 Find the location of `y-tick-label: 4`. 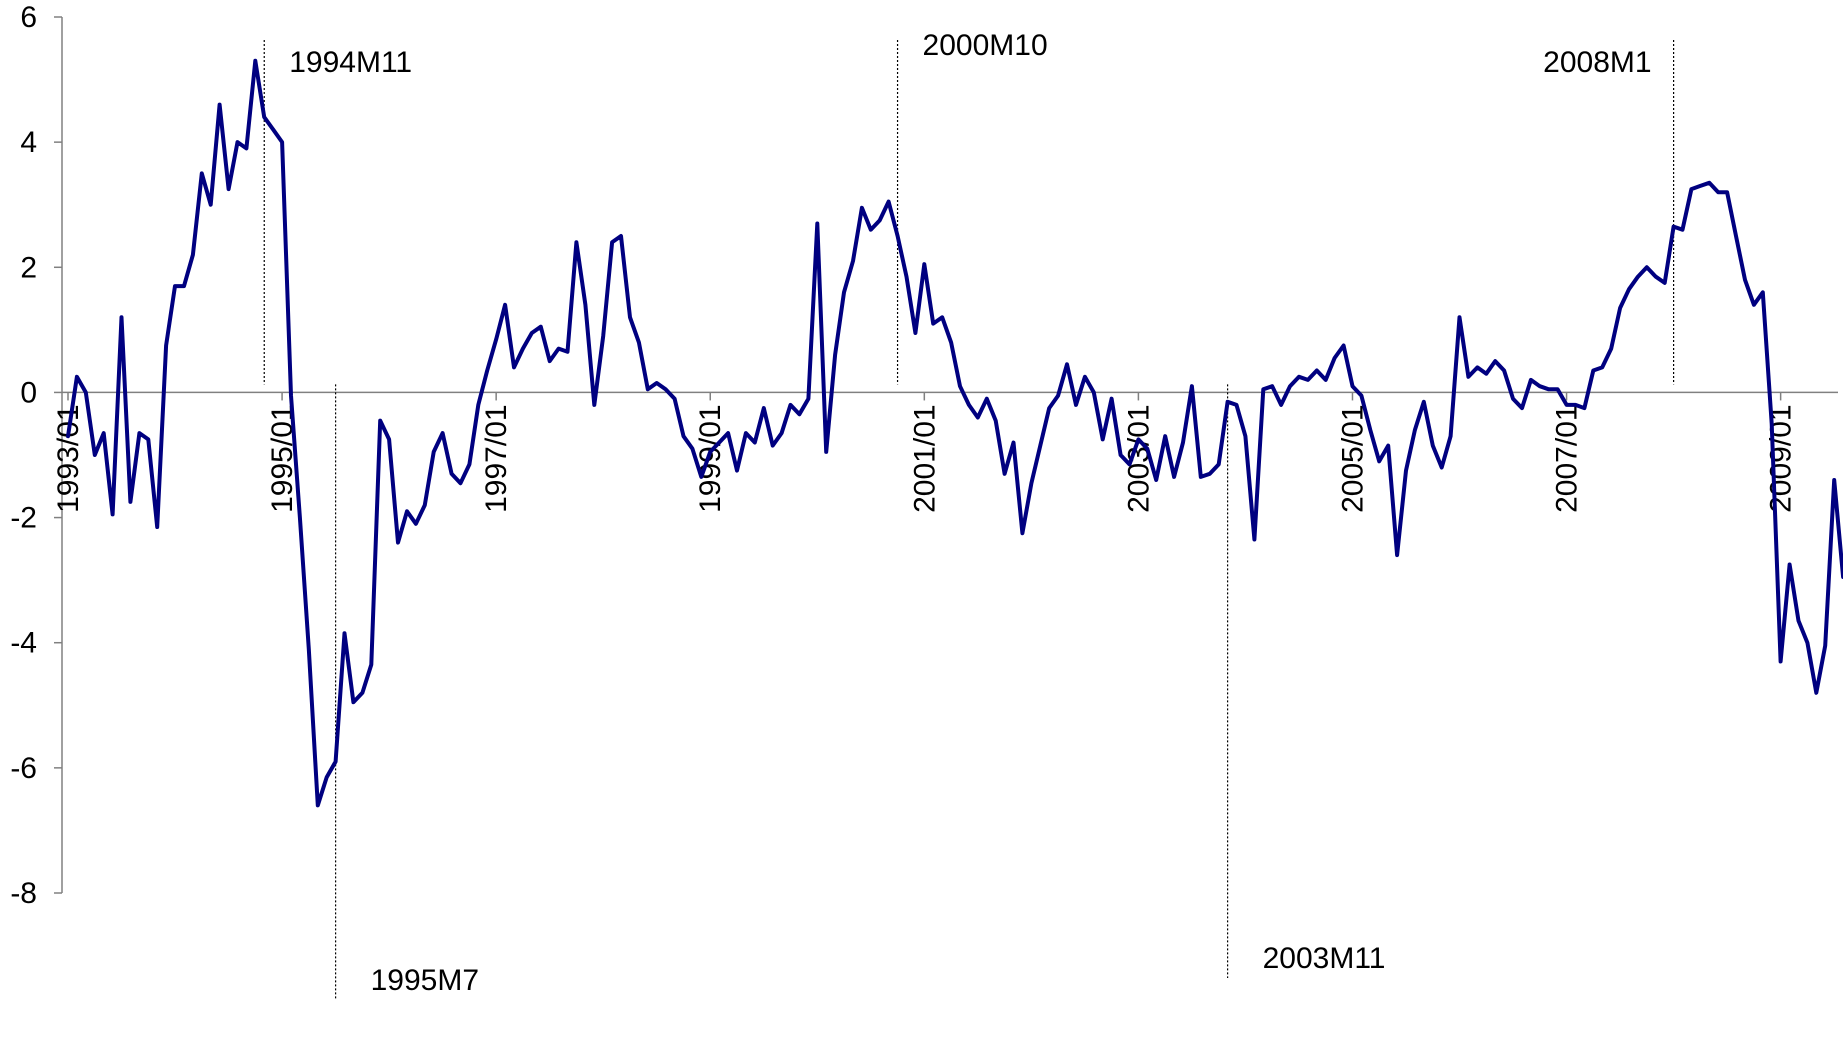

y-tick-label: 4 is located at coordinates (28, 142).